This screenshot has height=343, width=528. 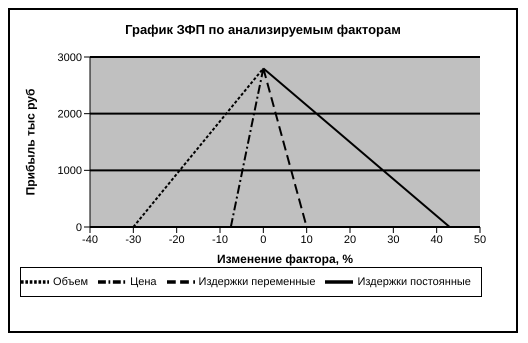 I want to click on chart-title: График ЗФП по анализируемым факторам, so click(x=263, y=29).